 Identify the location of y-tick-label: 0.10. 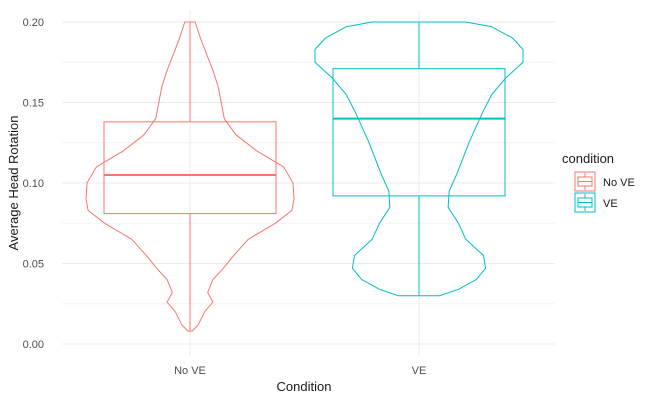
(33, 184).